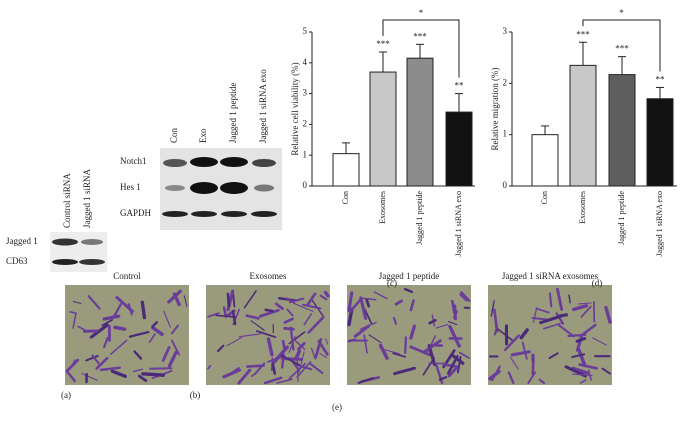  Describe the element at coordinates (67, 200) in the screenshot. I see `column-label: Control siRNA` at that location.